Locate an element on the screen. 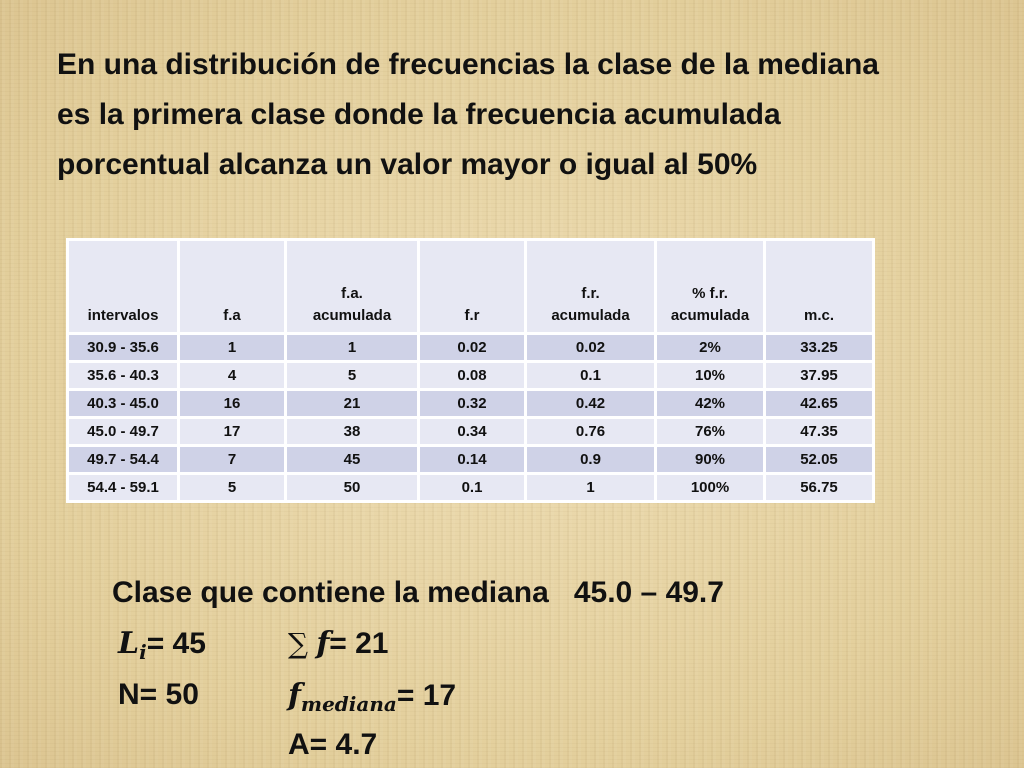  table-cell: 33.25 is located at coordinates (819, 347).